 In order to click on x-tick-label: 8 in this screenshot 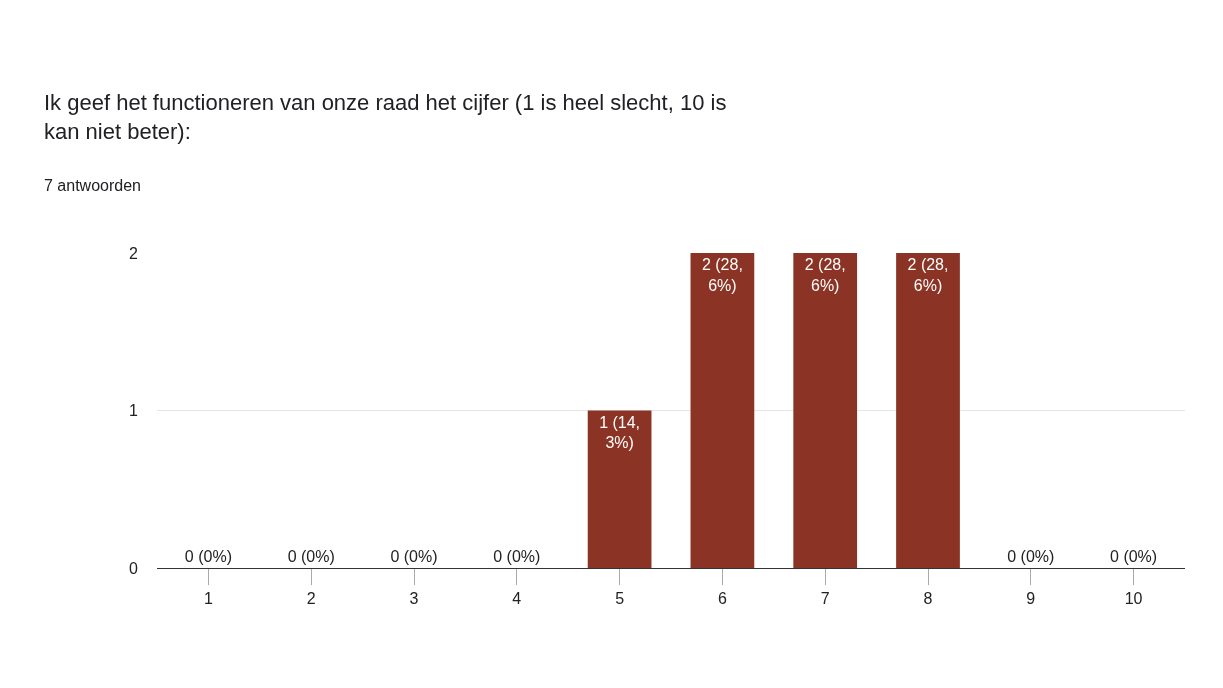, I will do `click(928, 599)`.